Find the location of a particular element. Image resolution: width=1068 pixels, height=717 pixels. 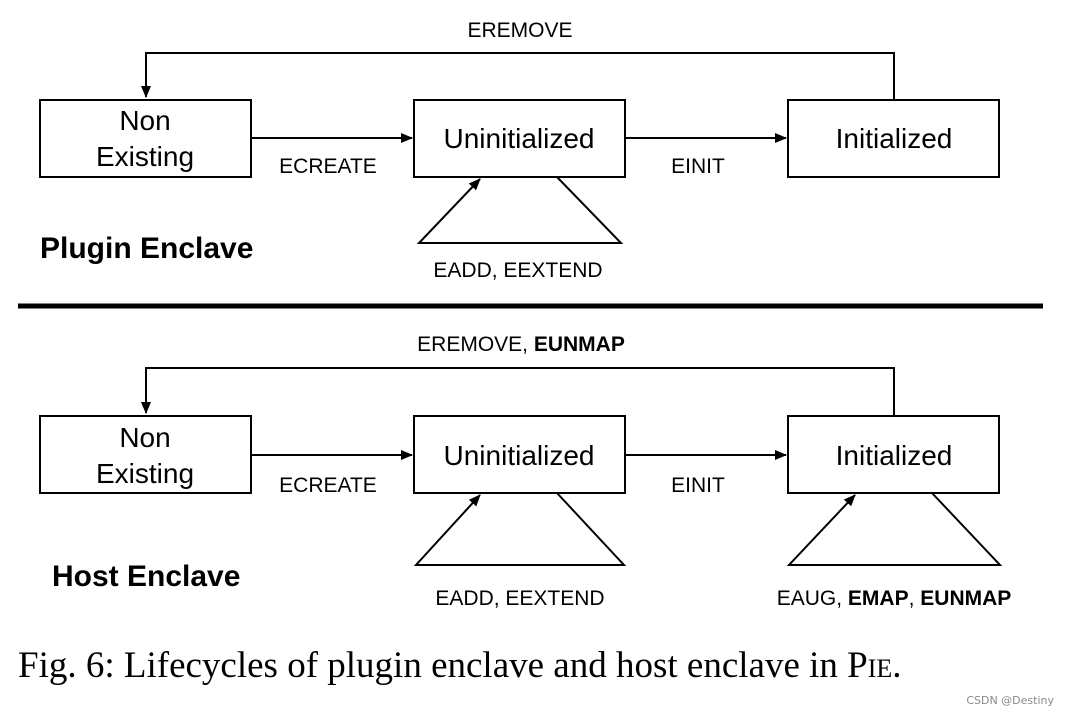

host-state-initialized-label: Initialized is located at coordinates (894, 455).